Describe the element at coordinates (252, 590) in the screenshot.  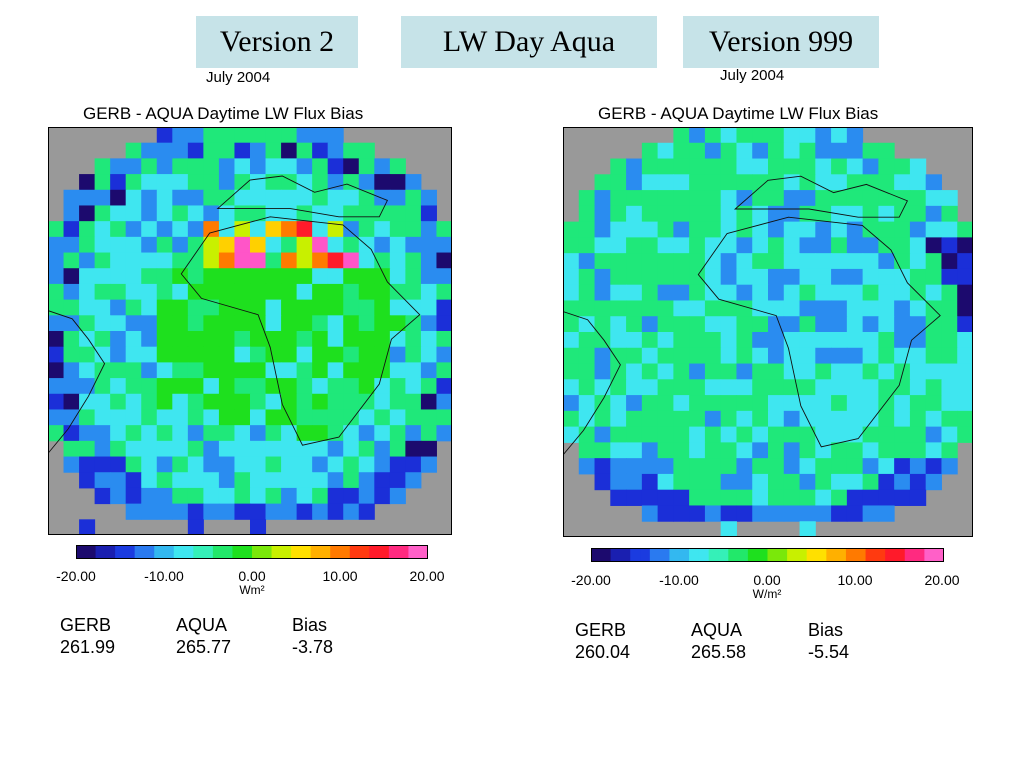
I see `colorbar-unit: Wm²` at that location.